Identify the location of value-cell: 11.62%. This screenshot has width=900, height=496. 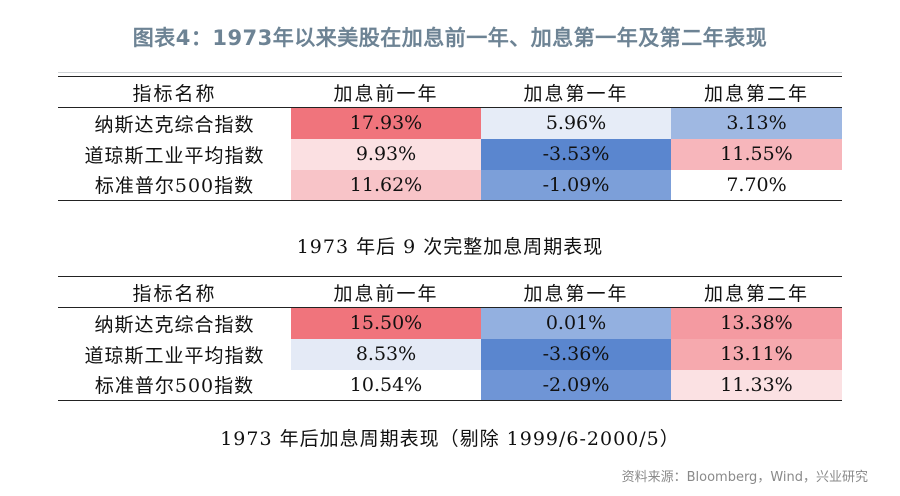
(386, 185).